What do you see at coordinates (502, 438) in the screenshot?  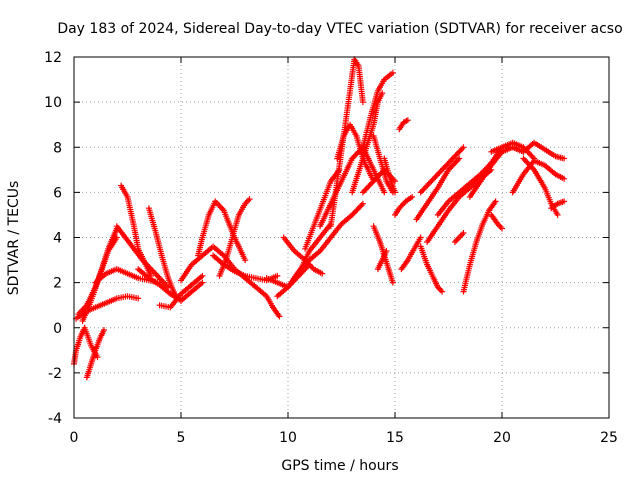 I see `x-tick-label: 20` at bounding box center [502, 438].